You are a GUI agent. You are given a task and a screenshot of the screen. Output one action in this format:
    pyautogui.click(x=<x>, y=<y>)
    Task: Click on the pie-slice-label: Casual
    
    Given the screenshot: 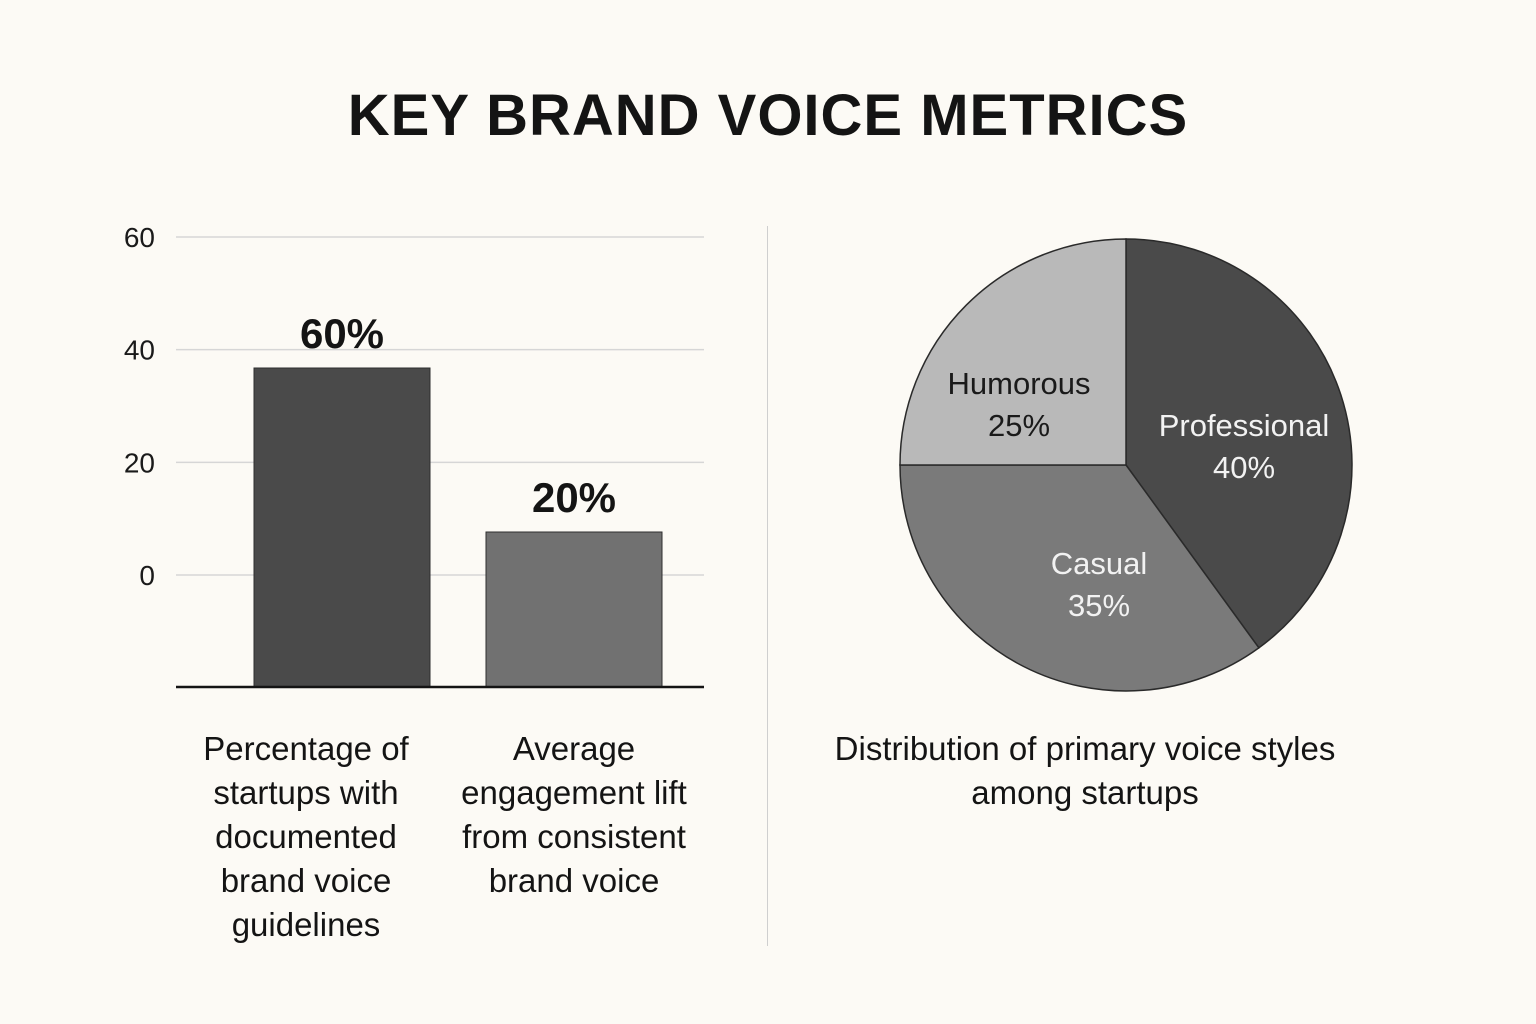 What is the action you would take?
    pyautogui.click(x=1099, y=563)
    